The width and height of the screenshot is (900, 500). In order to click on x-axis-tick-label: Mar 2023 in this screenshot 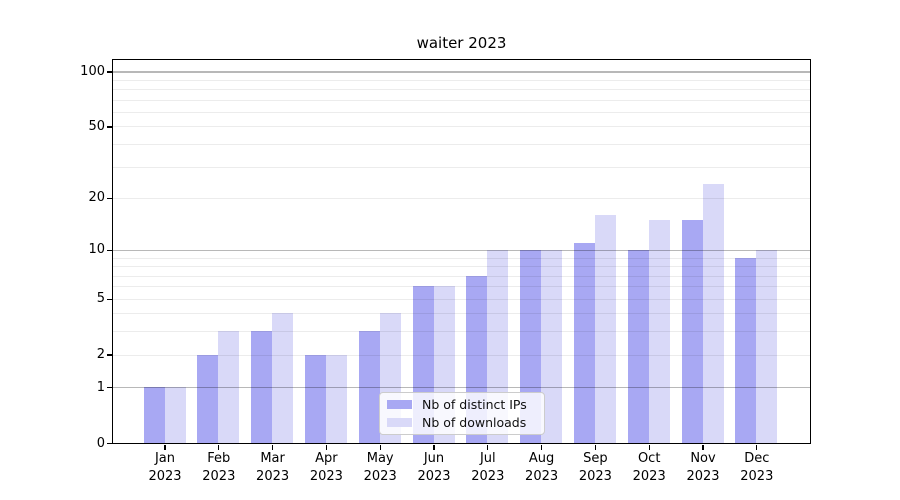, I will do `click(273, 467)`.